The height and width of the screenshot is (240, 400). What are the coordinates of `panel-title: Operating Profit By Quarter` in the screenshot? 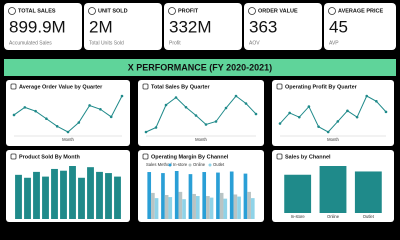 It's located at (321, 87).